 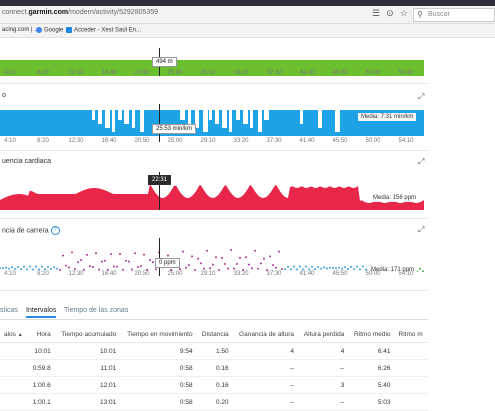 I want to click on pace-tooltip: 25:53 min/km, so click(x=174, y=129).